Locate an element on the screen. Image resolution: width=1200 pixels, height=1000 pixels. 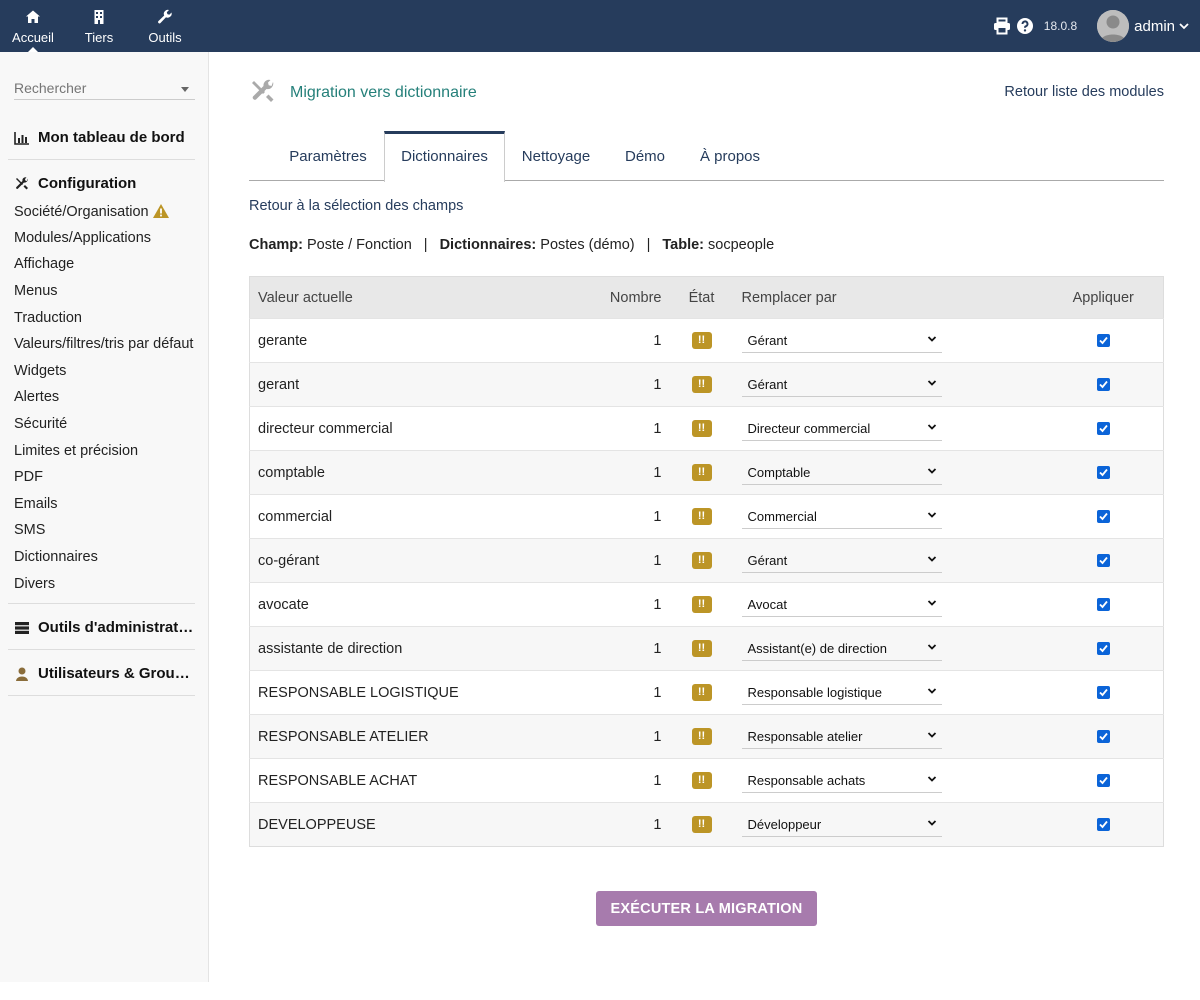
replace-select-value: Gérant is located at coordinates (767, 560).